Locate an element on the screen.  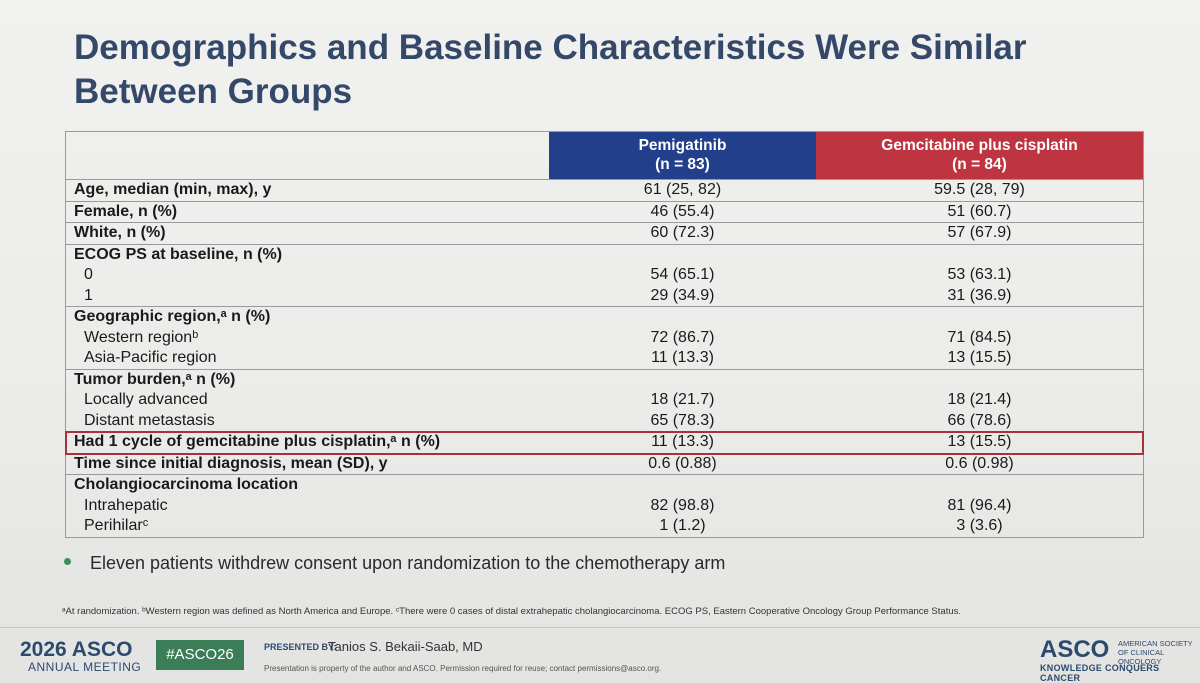
cell: 72 (86.7) is located at coordinates (682, 337).